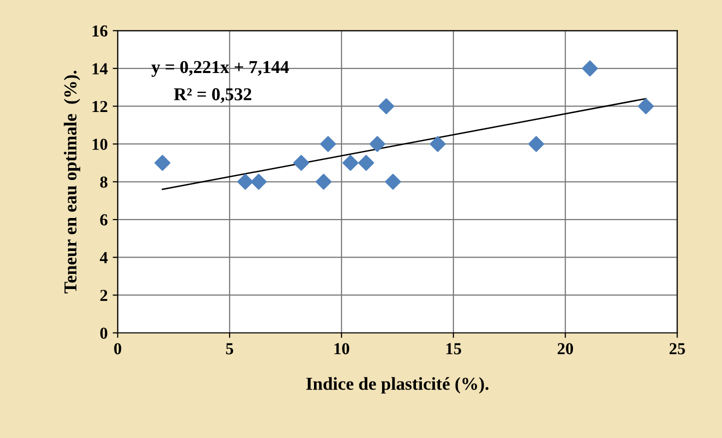 This screenshot has height=438, width=722. What do you see at coordinates (213, 95) in the screenshot?
I see `annotation: R² = 0,532` at bounding box center [213, 95].